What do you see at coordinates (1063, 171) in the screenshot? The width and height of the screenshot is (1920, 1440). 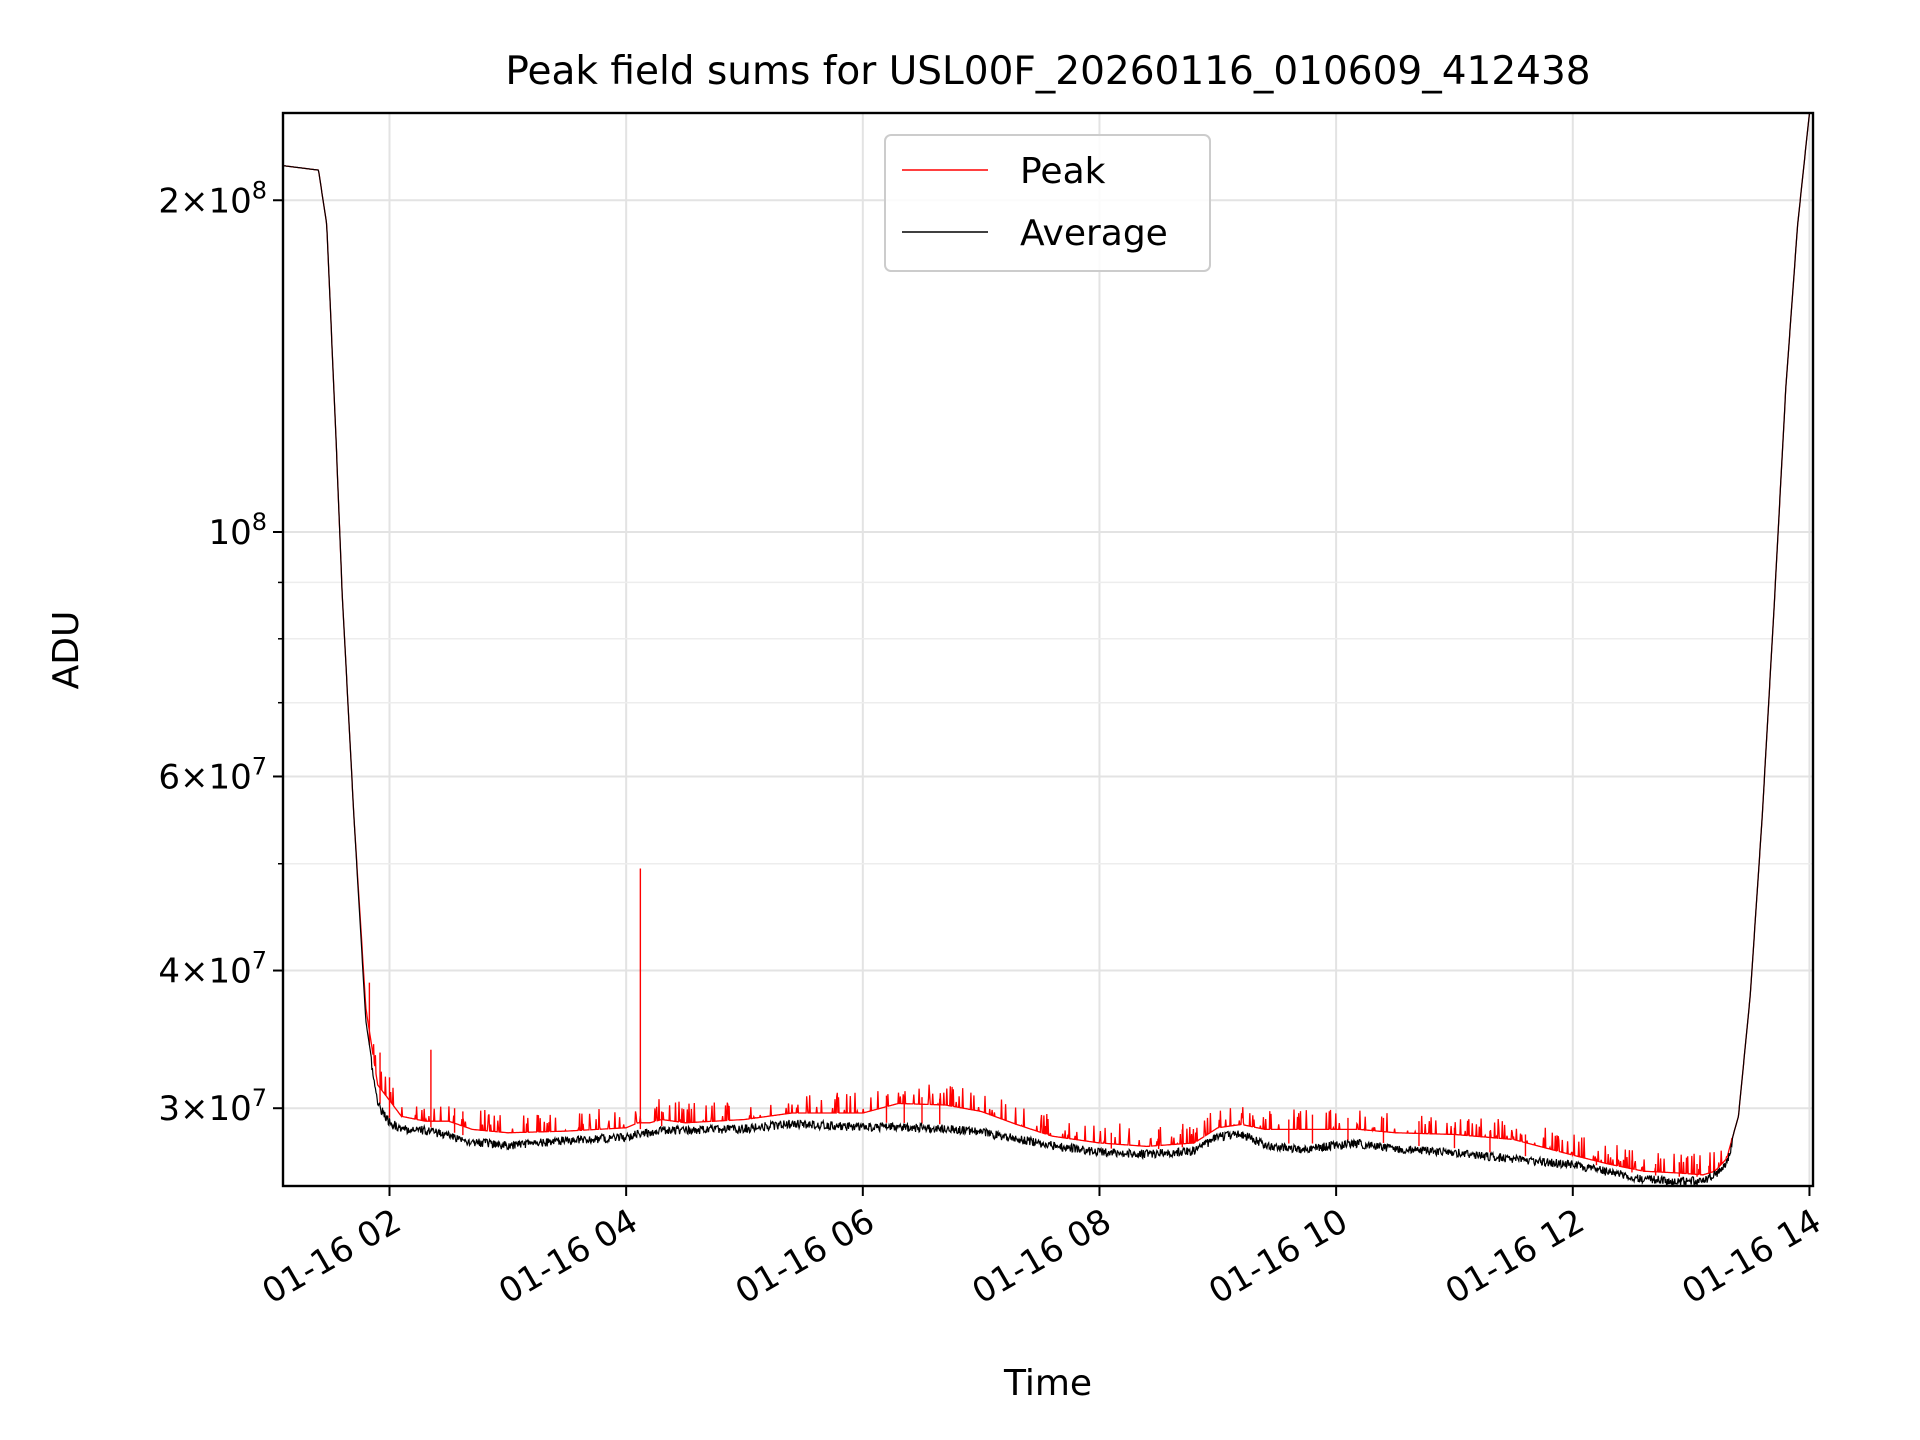 I see `legend-peak-label: Peak` at bounding box center [1063, 171].